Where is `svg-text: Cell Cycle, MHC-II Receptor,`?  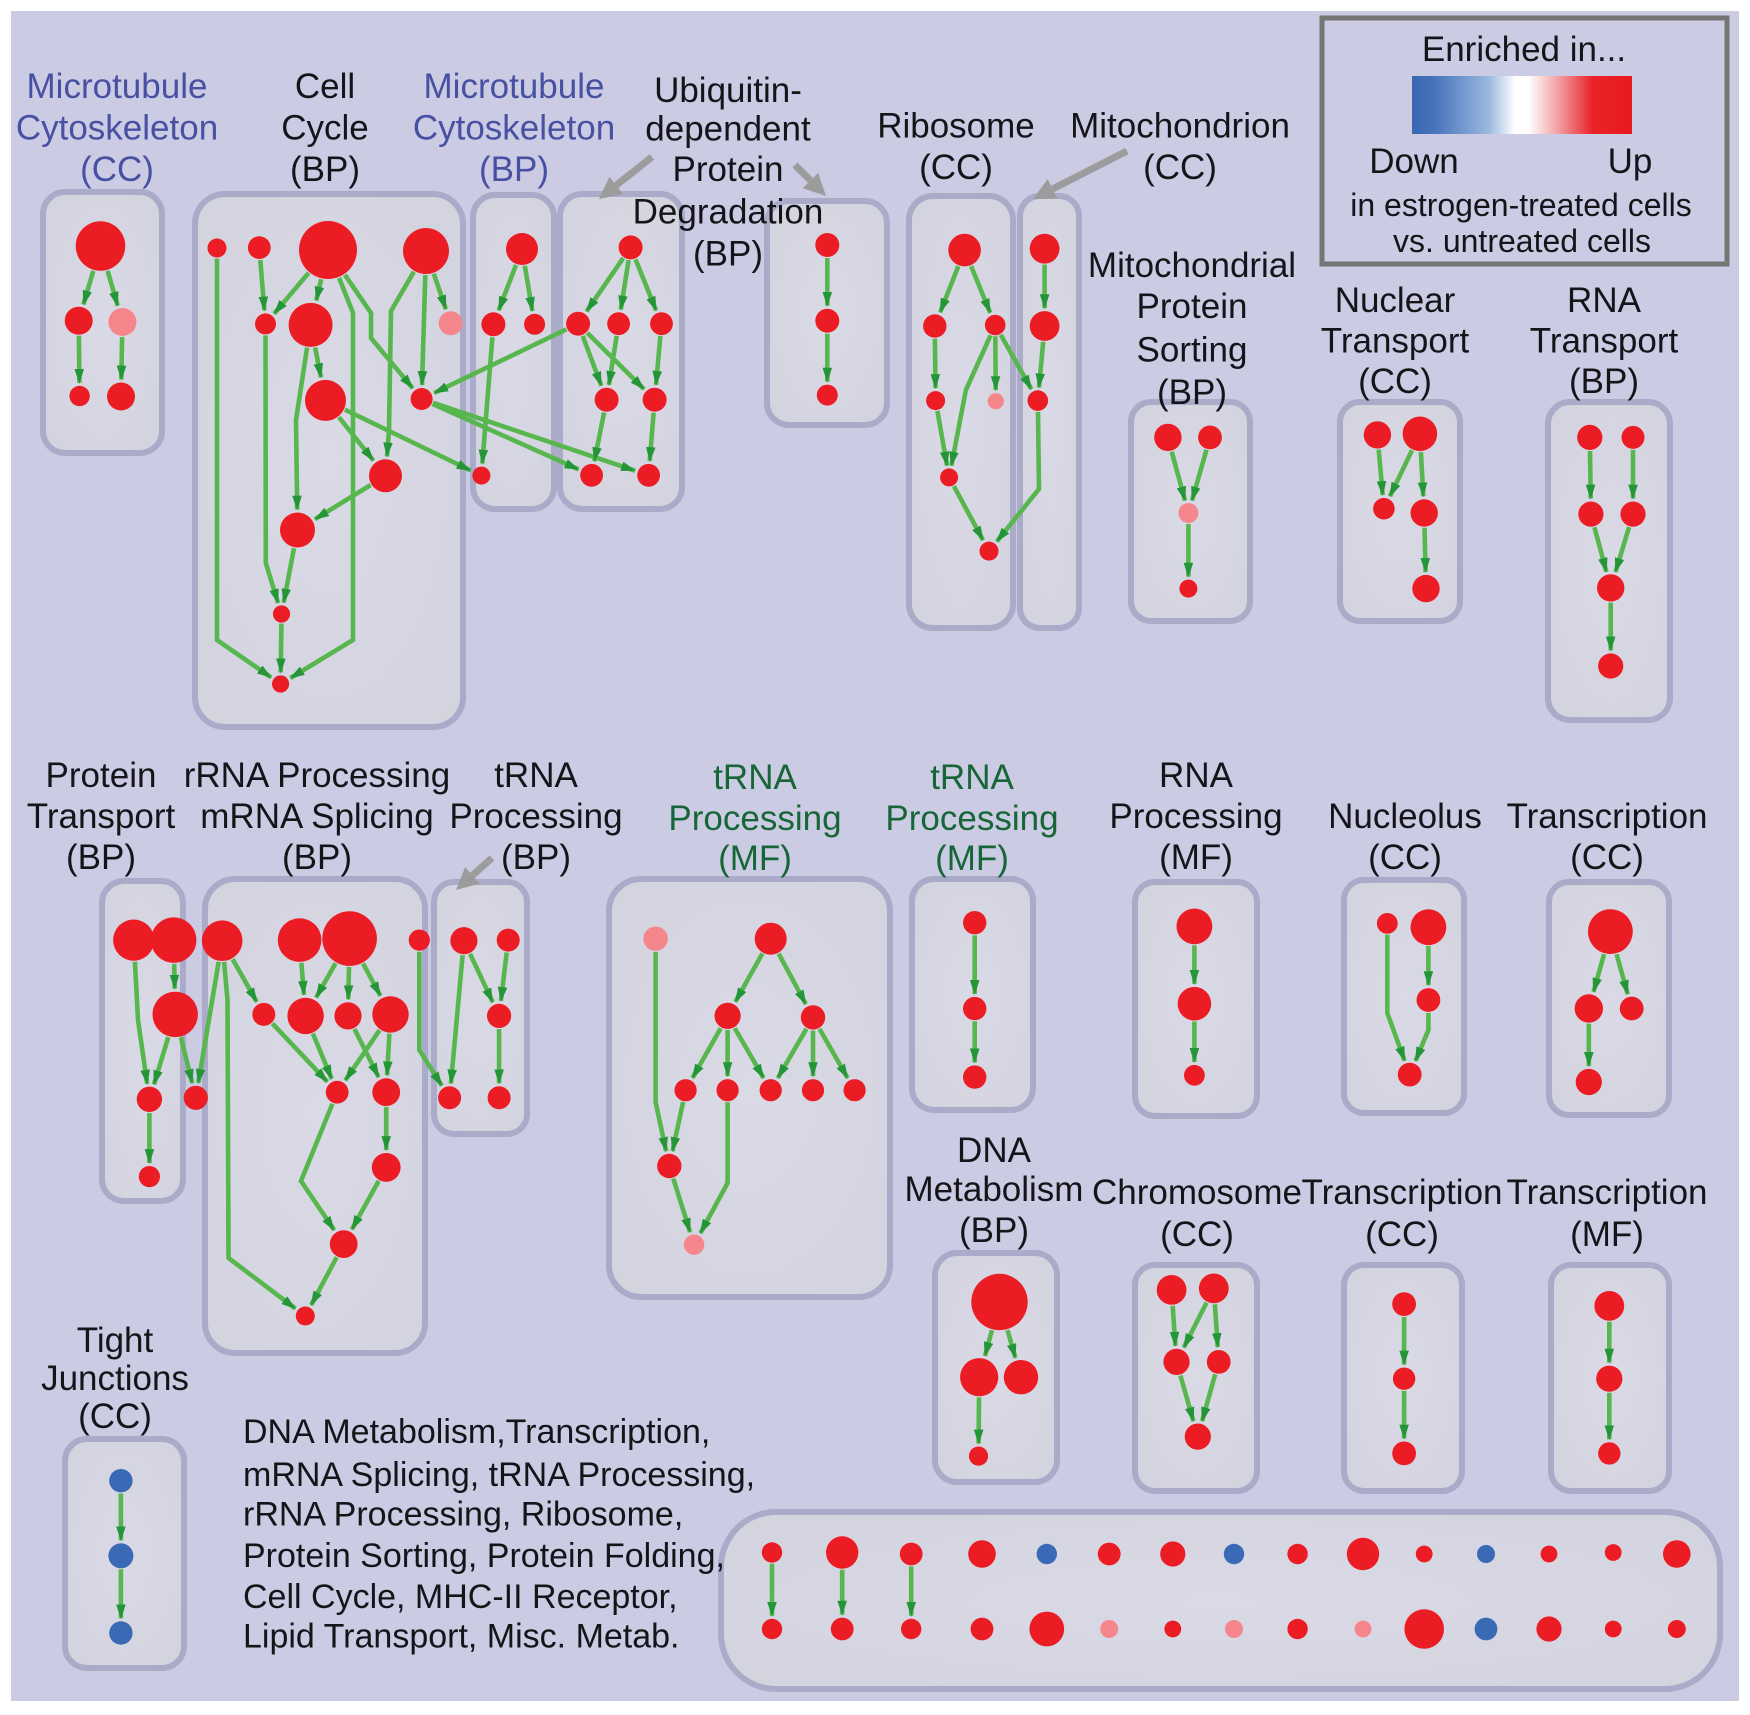
svg-text: Cell Cycle, MHC-II Receptor, is located at coordinates (460, 1597).